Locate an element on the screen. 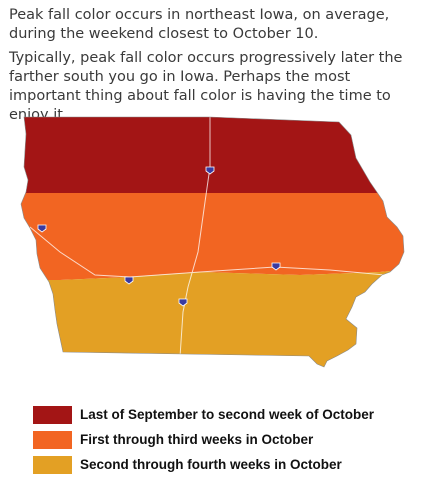 The image size is (431, 483). legend-label-late: Second through fourth weeks in October is located at coordinates (211, 464).